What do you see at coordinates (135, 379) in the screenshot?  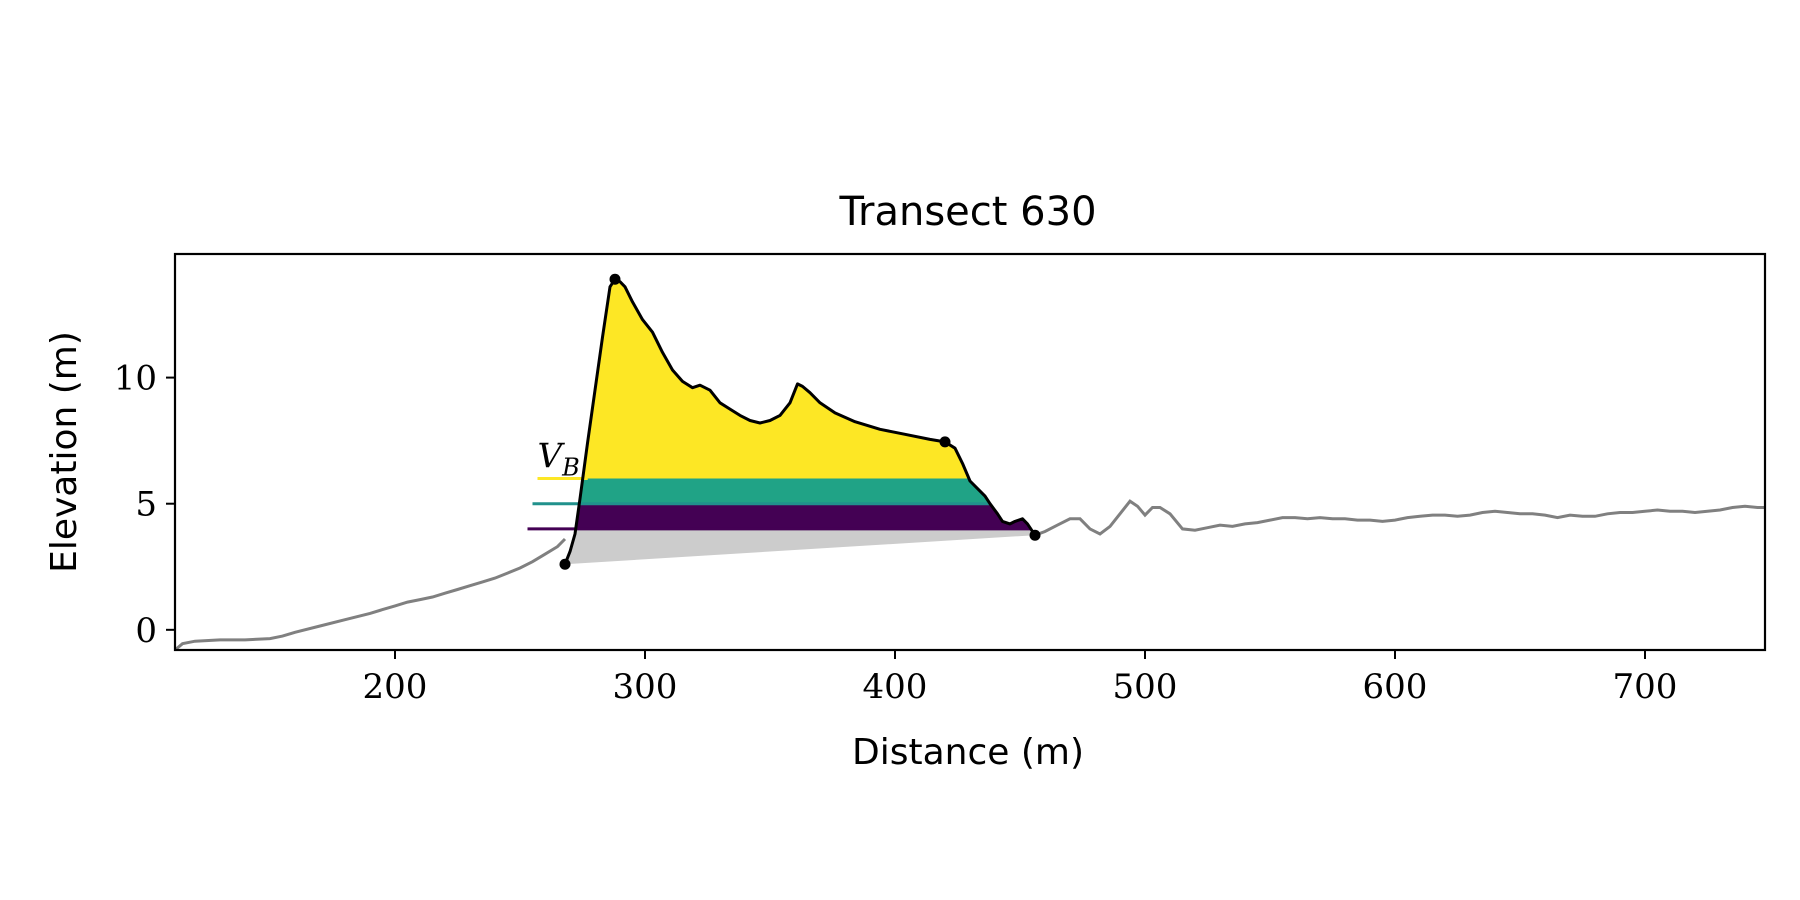 I see `y-tick-label-2: 10` at bounding box center [135, 379].